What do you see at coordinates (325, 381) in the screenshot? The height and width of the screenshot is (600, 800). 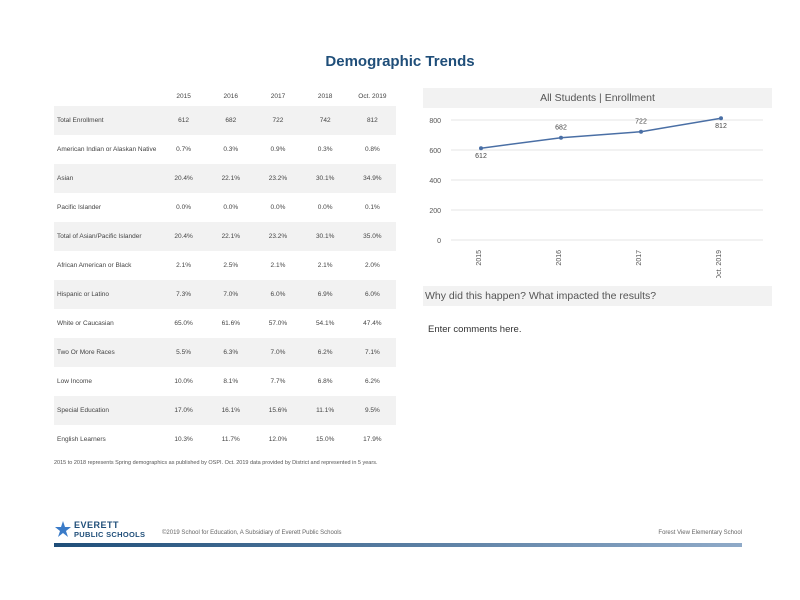 I see `table-cell: 6.8%` at bounding box center [325, 381].